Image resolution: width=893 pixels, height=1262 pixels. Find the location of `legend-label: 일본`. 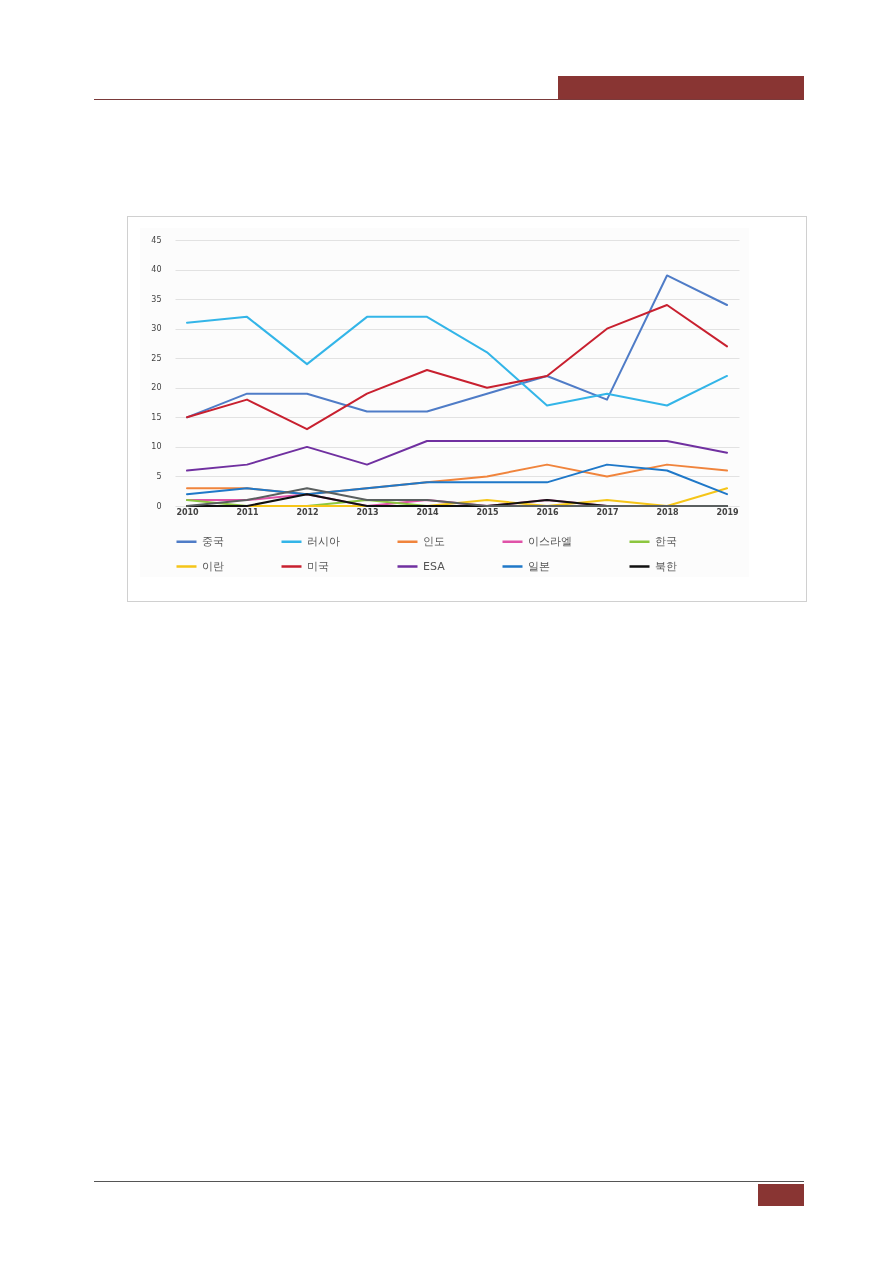

legend-label: 일본 is located at coordinates (539, 566).